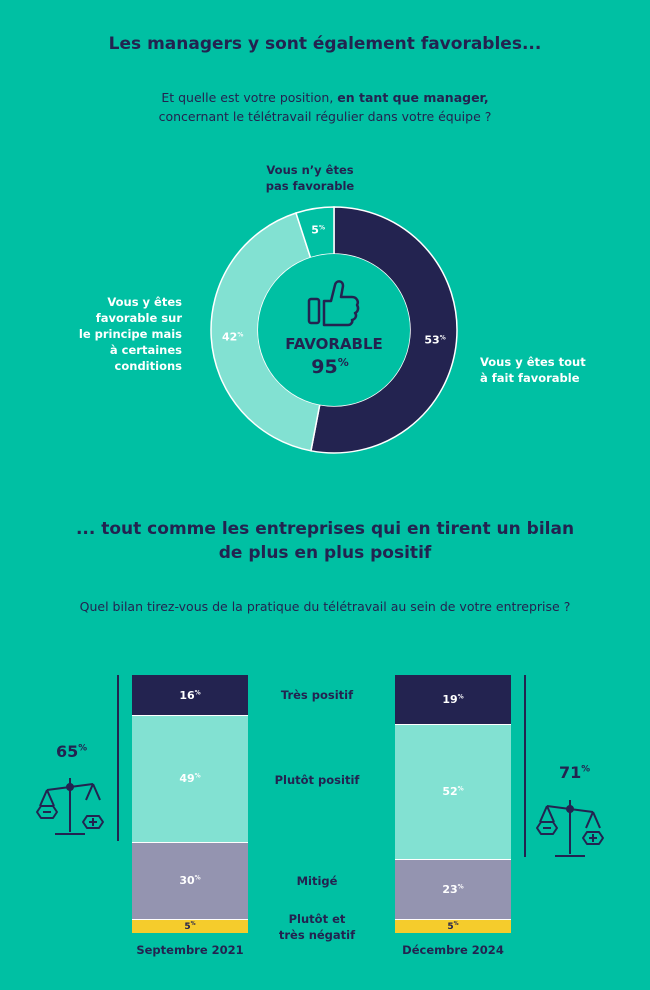 The image size is (650, 990). I want to click on bar-segment-1-1: 52%, so click(453, 792).